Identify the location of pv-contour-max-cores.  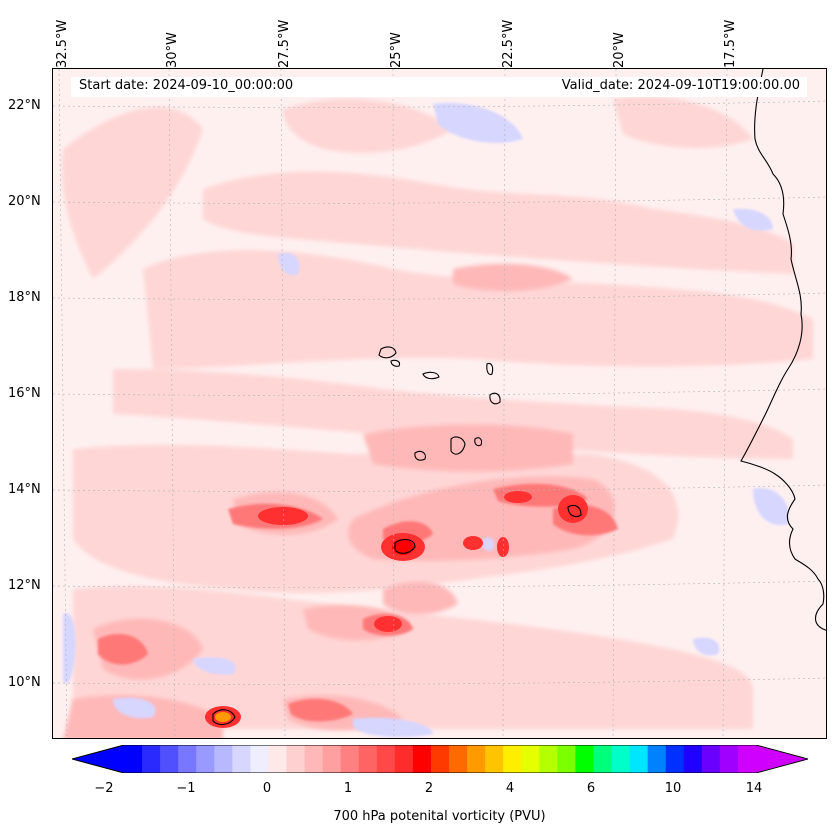
(396, 609).